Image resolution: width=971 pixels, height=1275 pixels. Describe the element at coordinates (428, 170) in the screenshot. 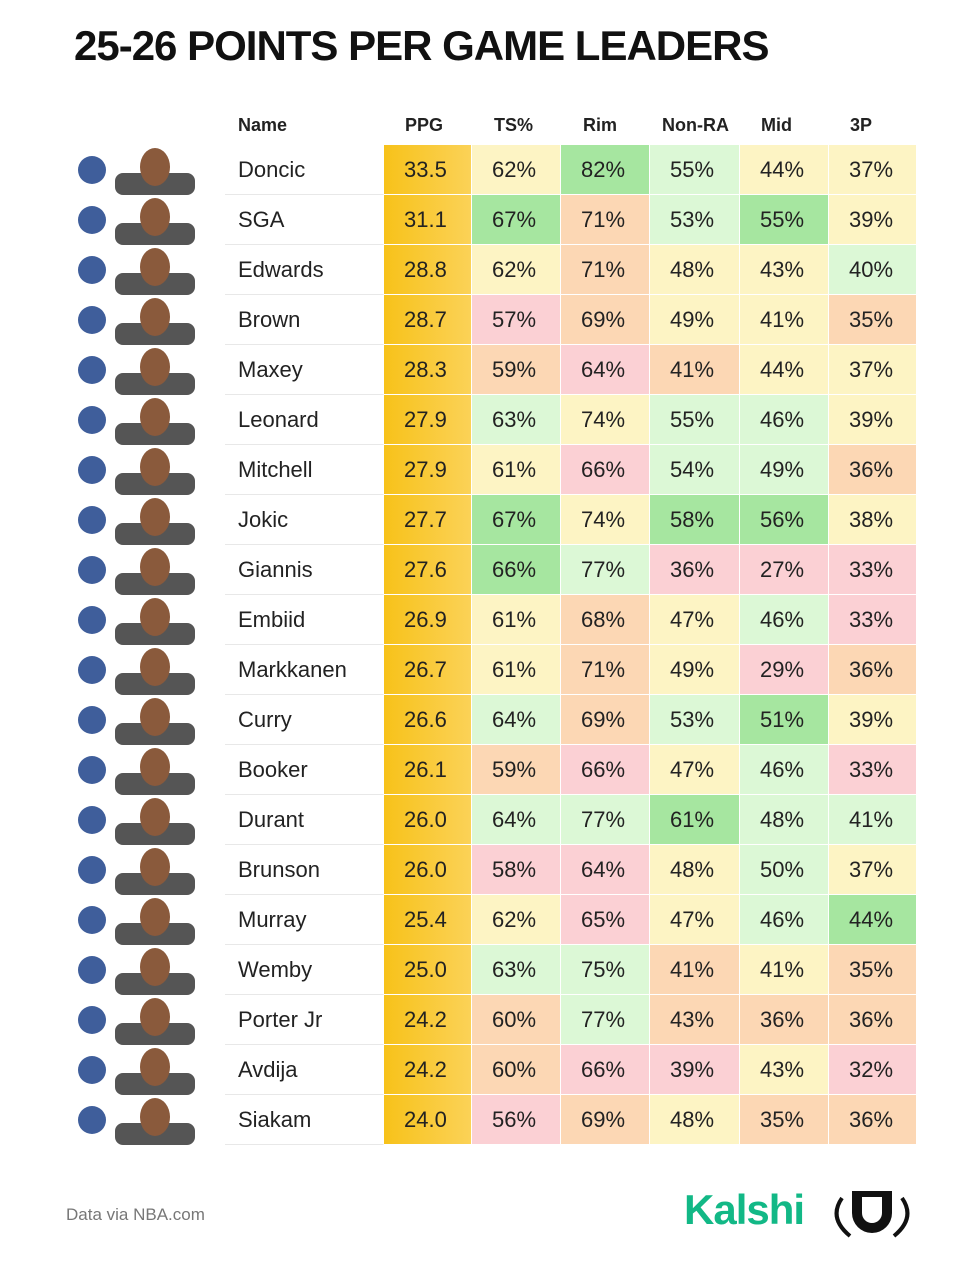

I see `stat-cell: 33.5` at that location.